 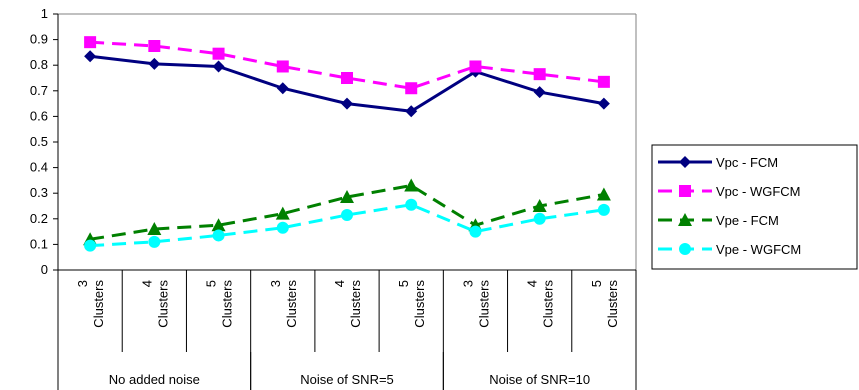 I want to click on y-tick-label: 0.5, so click(x=39, y=141).